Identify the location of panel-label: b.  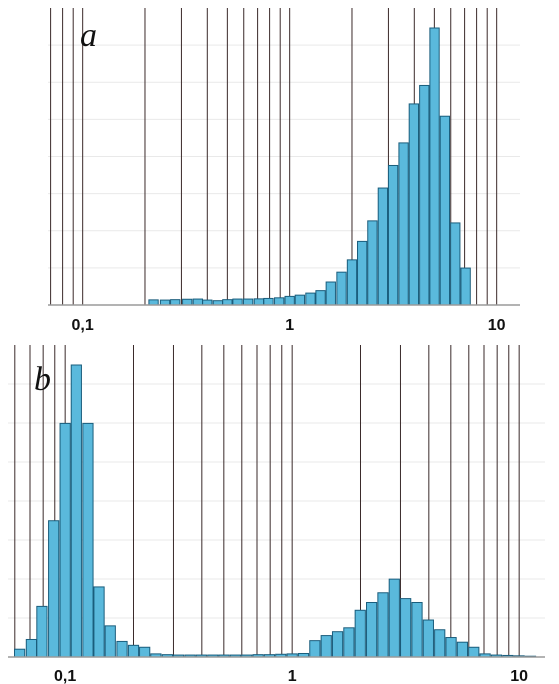
(42, 379).